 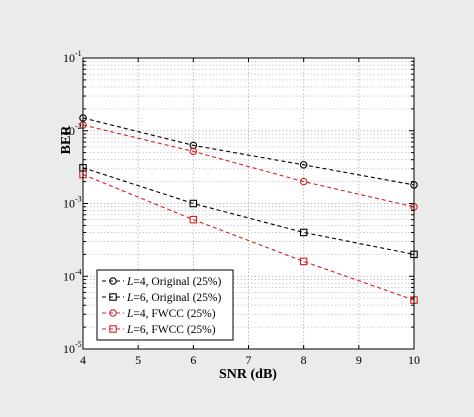 I want to click on legend-label: L=4, FWCC (25%), so click(x=171, y=314).